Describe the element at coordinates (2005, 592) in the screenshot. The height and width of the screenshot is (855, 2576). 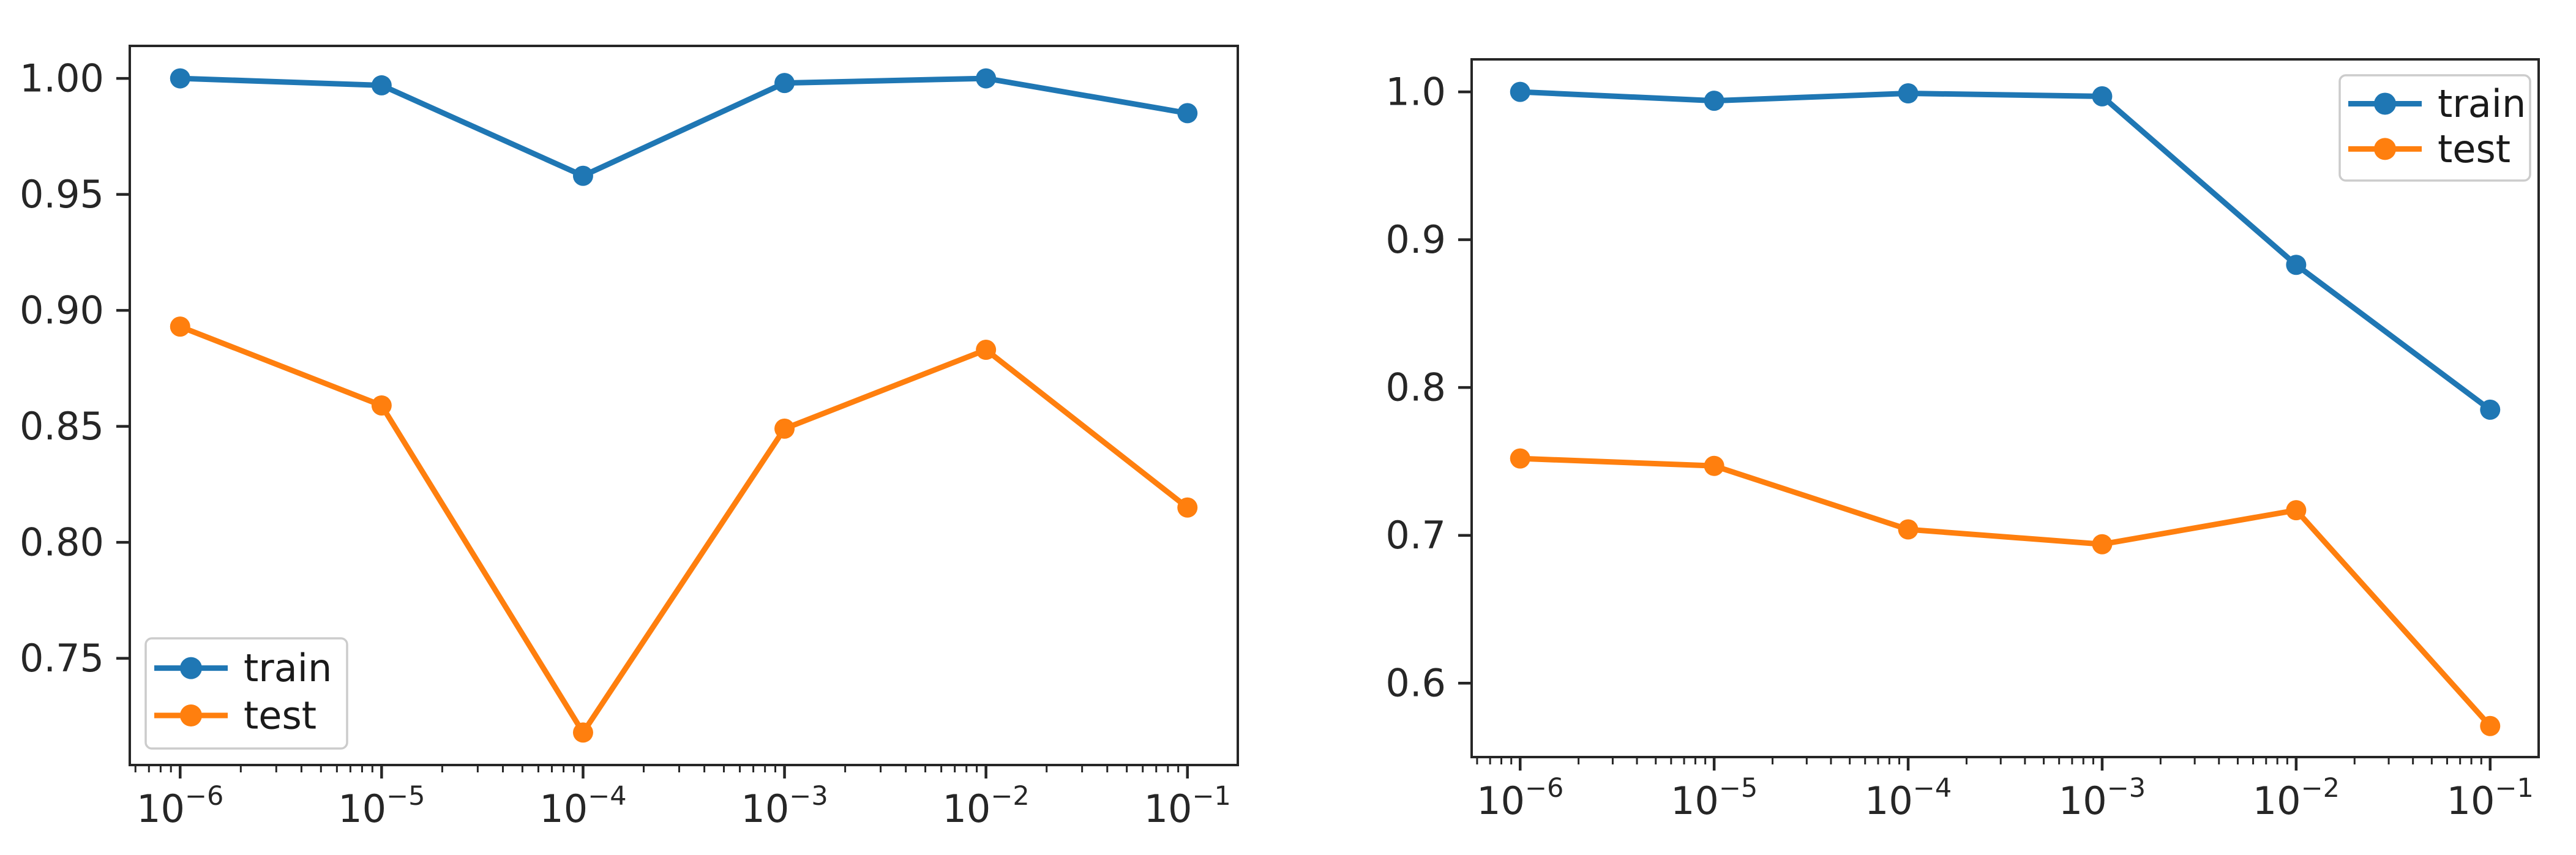
I see `test-line` at that location.